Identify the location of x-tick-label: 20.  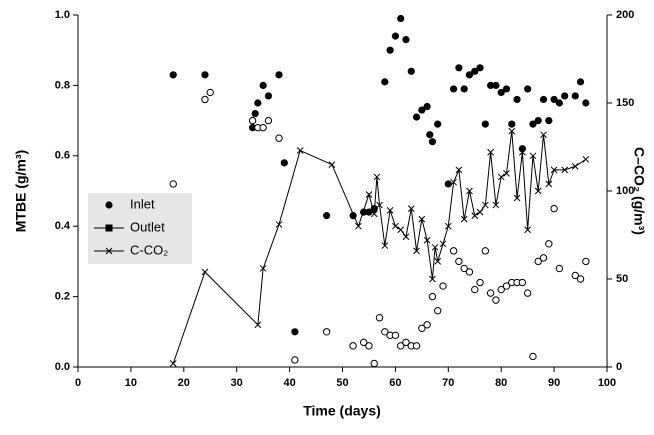
(184, 383).